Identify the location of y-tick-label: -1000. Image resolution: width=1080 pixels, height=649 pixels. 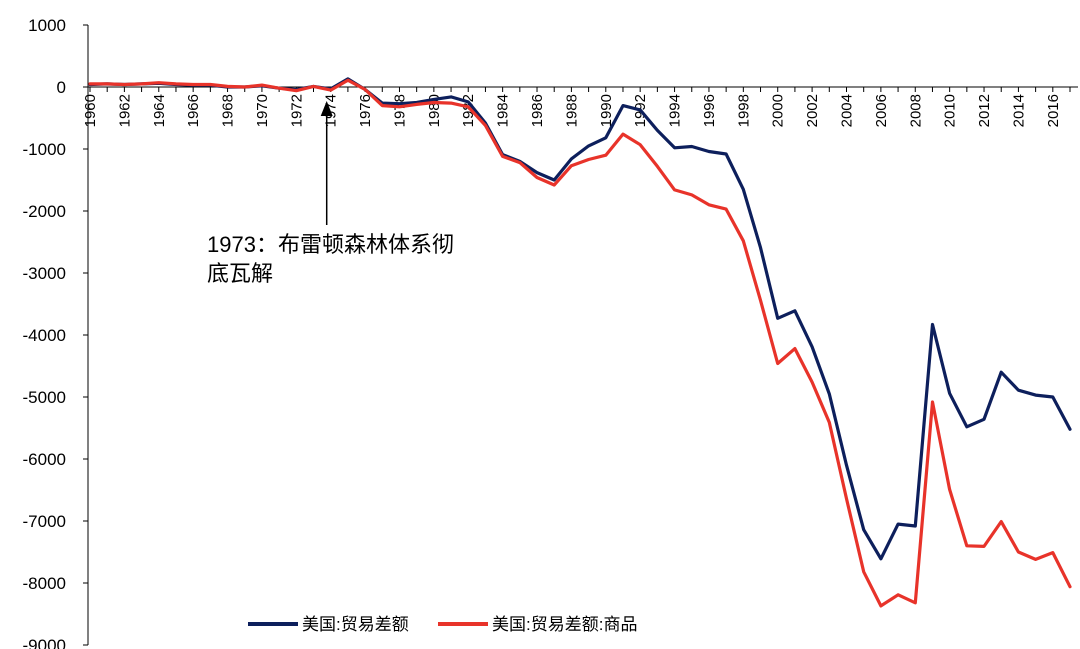
(44, 149).